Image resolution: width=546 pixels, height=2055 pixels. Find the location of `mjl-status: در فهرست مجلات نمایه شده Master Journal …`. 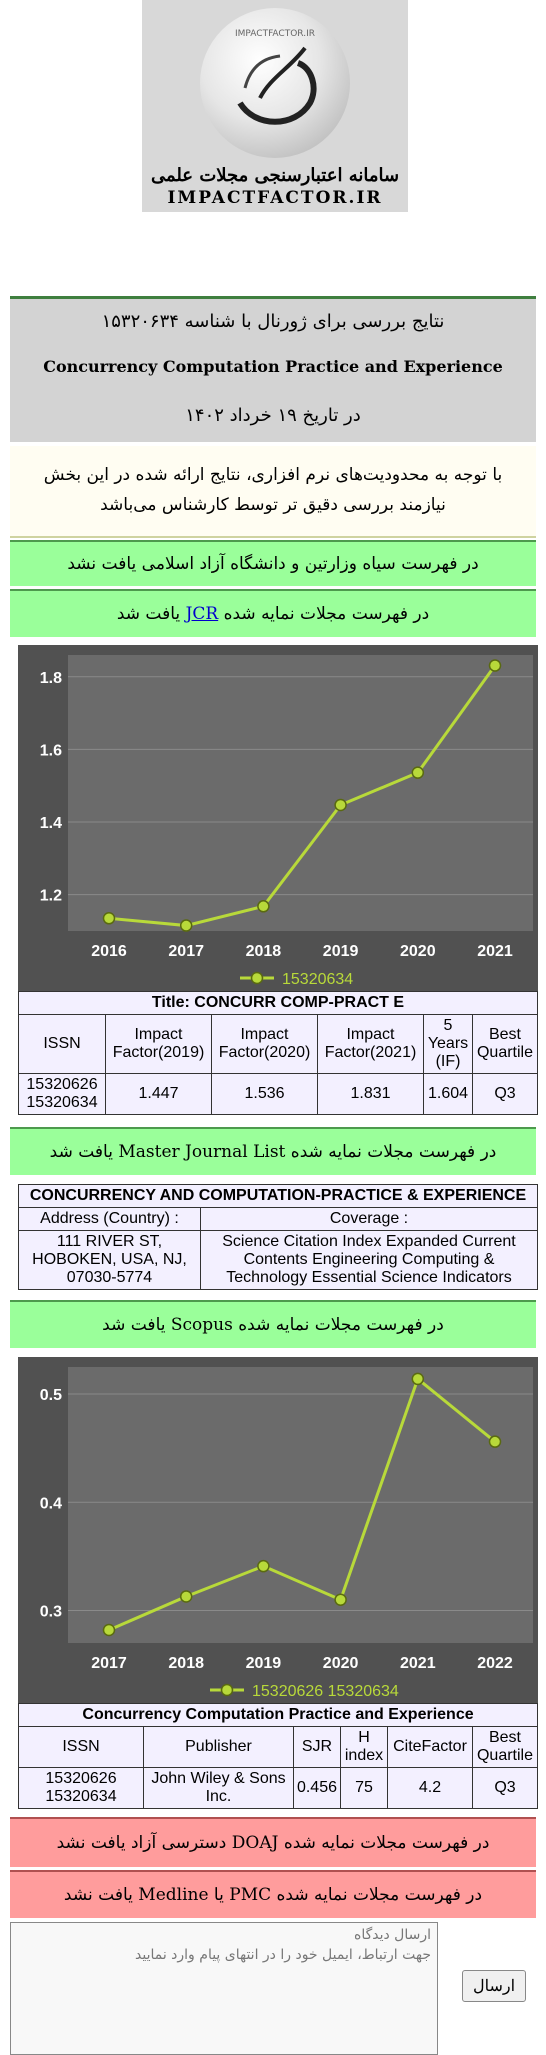

mjl-status: در فهرست مجلات نمایه شده Master Journal … is located at coordinates (273, 1151).